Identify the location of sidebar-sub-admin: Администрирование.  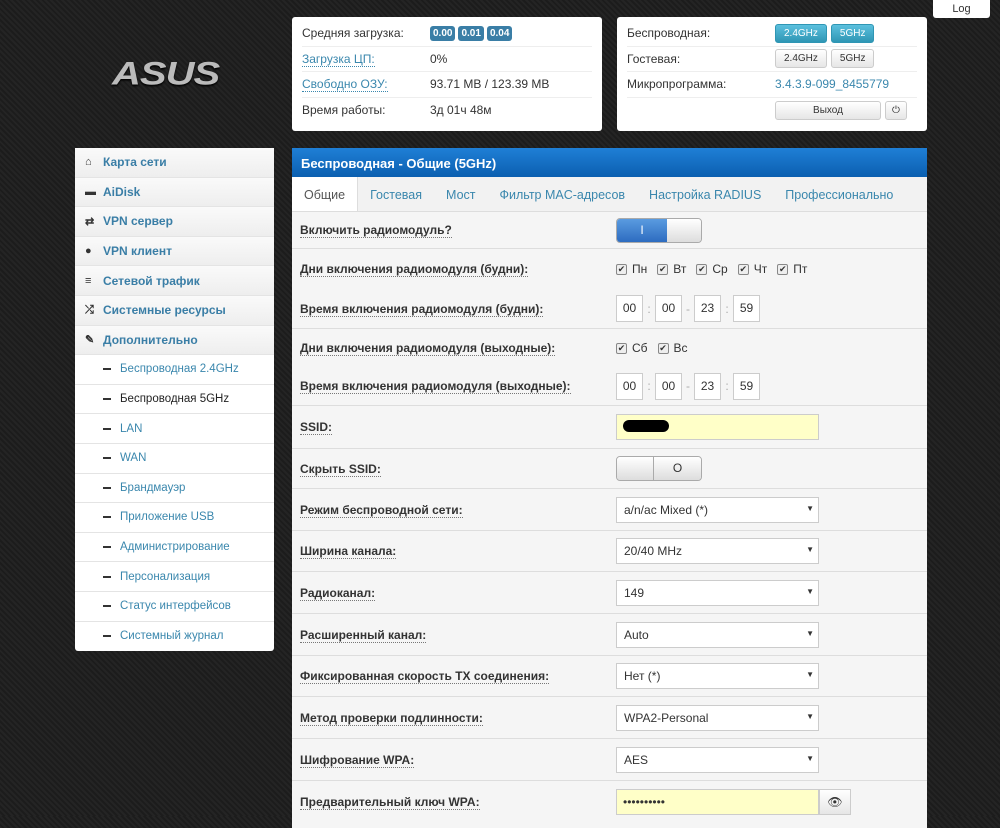
(174, 548).